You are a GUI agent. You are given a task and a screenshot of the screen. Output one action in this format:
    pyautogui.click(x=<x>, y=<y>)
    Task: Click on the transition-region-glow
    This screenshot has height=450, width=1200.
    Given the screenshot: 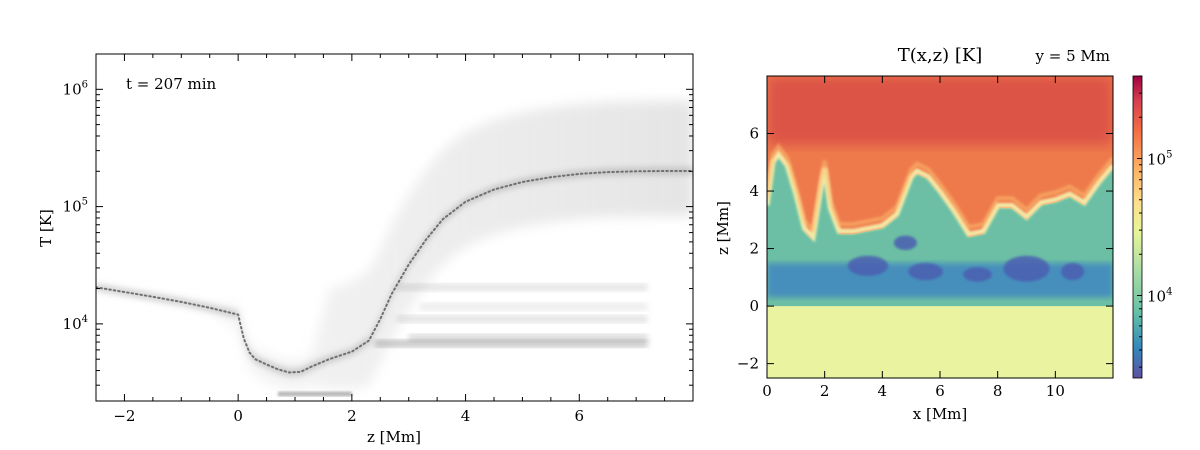 What is the action you would take?
    pyautogui.click(x=940, y=189)
    